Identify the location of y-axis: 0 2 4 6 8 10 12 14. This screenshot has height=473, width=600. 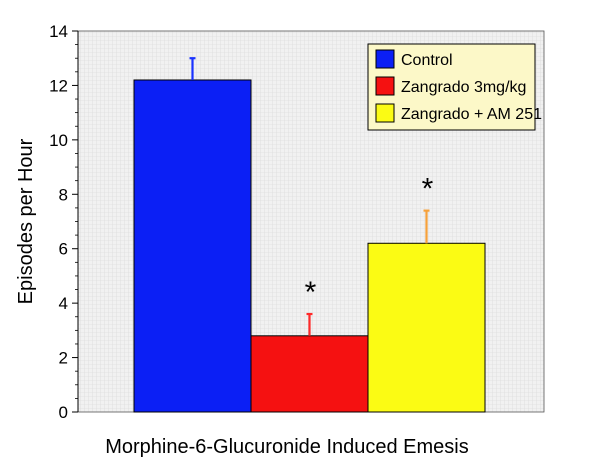
(64, 222).